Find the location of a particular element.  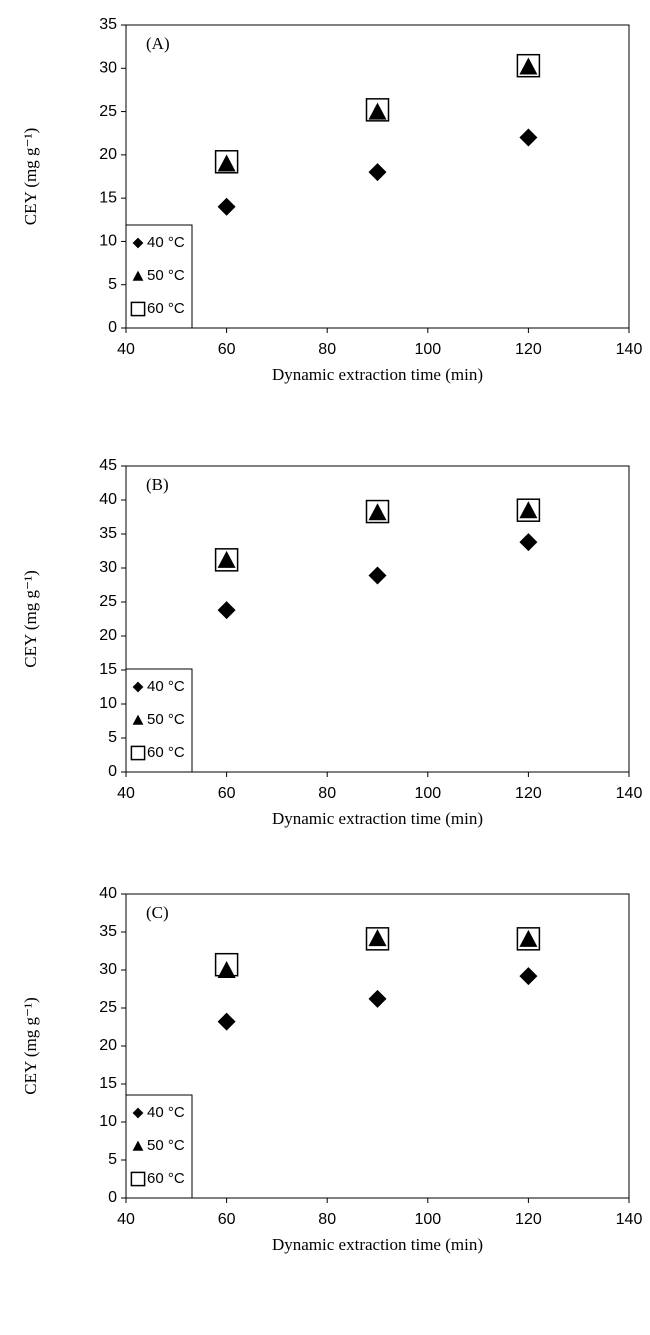

panel-label: (B) is located at coordinates (157, 484).